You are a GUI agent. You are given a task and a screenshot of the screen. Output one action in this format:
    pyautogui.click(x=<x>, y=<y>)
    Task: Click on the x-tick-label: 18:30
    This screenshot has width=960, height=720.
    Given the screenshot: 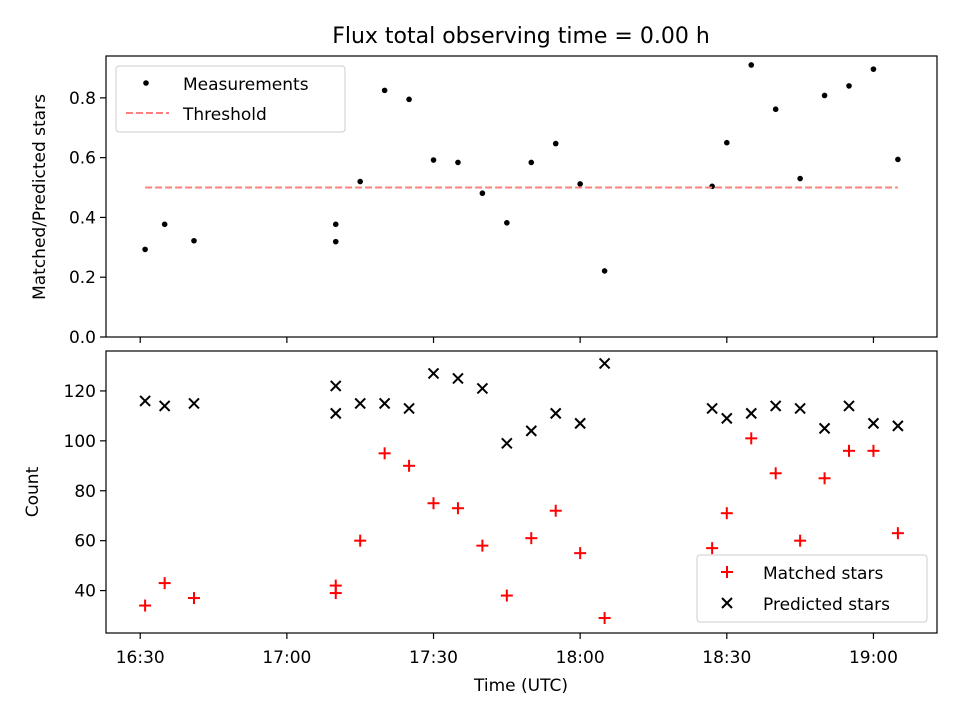 What is the action you would take?
    pyautogui.click(x=726, y=658)
    